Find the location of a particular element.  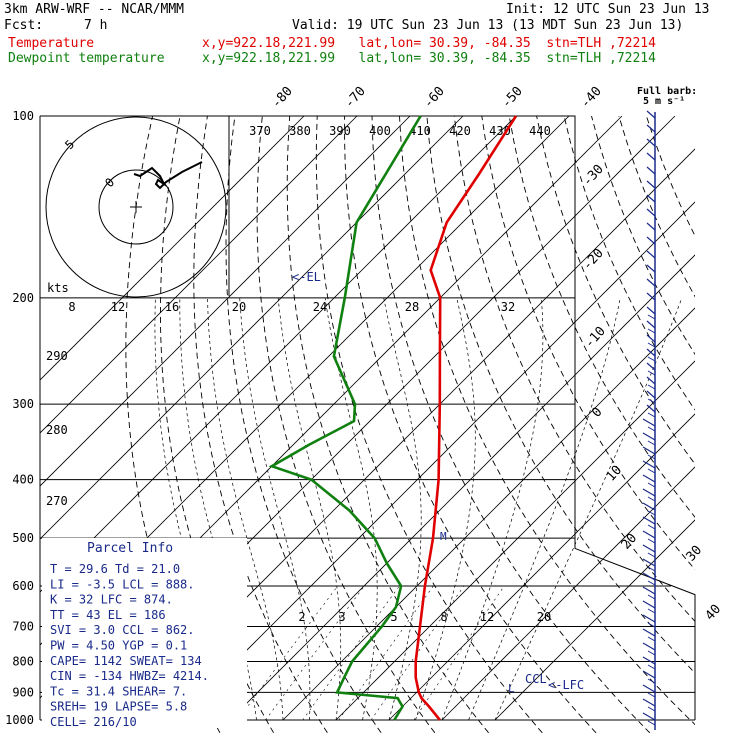

wind-barb-key-2: 5 m s⁻¹ is located at coordinates (664, 101).